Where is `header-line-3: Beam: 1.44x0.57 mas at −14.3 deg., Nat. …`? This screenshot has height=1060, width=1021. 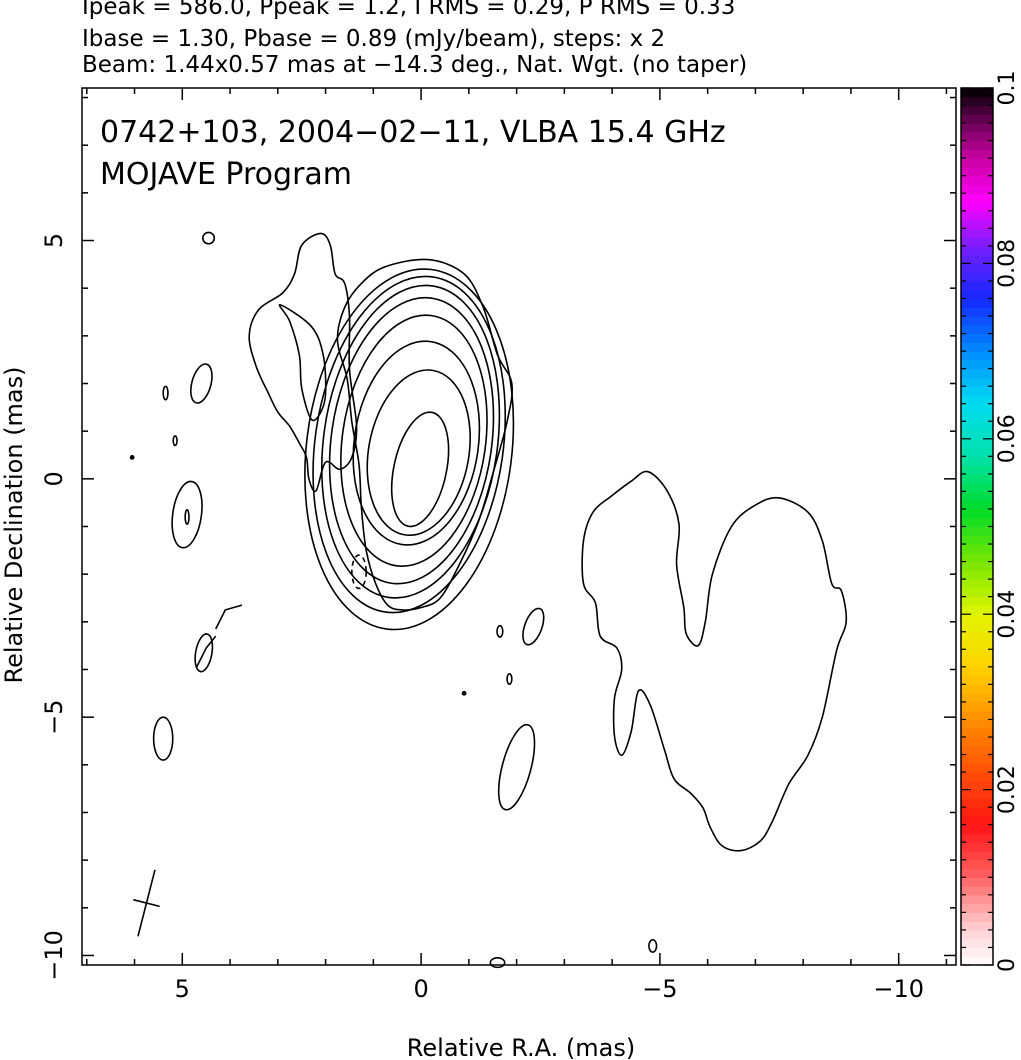 header-line-3: Beam: 1.44x0.57 mas at −14.3 deg., Nat. … is located at coordinates (415, 65).